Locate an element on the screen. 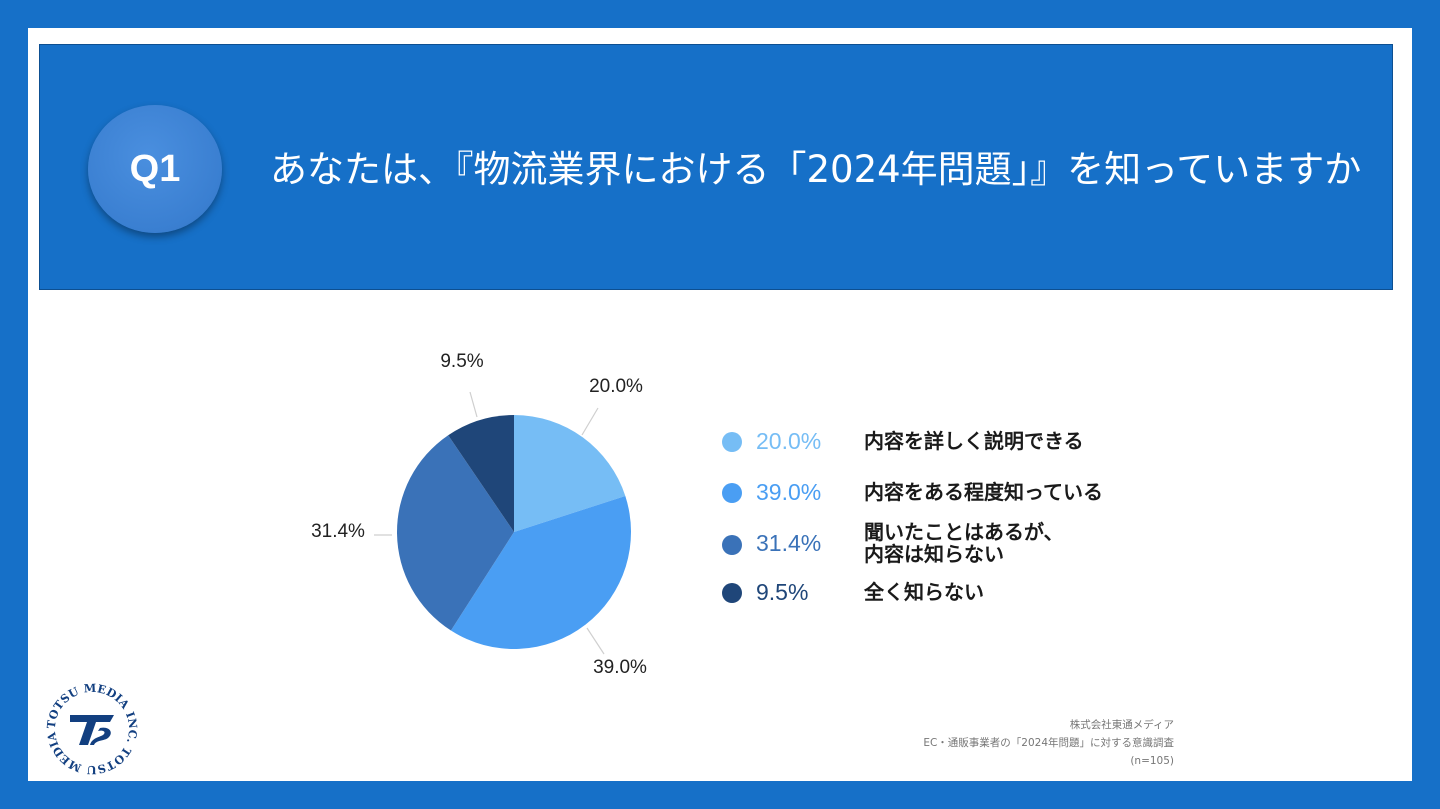 The width and height of the screenshot is (1440, 809). slice-value-label: 9.5% is located at coordinates (461, 361).